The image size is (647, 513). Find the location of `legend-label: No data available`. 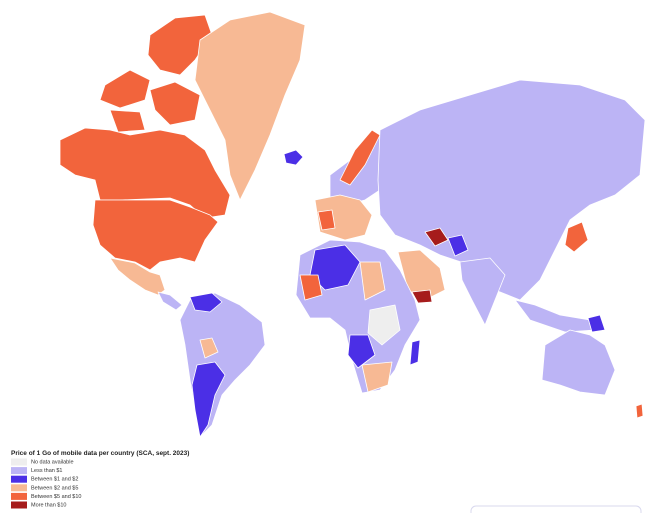

legend-label: No data available is located at coordinates (52, 462).